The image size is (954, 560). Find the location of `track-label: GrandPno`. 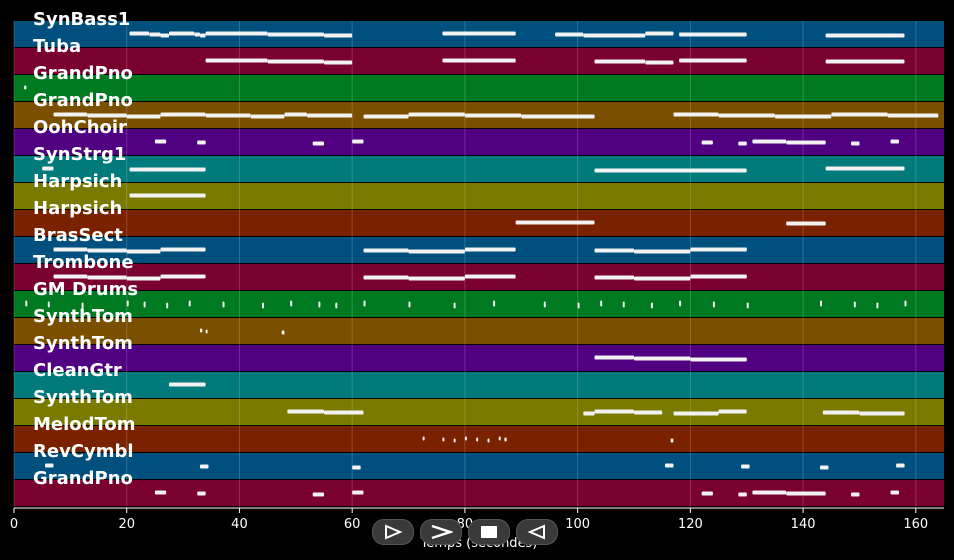

track-label: GrandPno is located at coordinates (83, 478).